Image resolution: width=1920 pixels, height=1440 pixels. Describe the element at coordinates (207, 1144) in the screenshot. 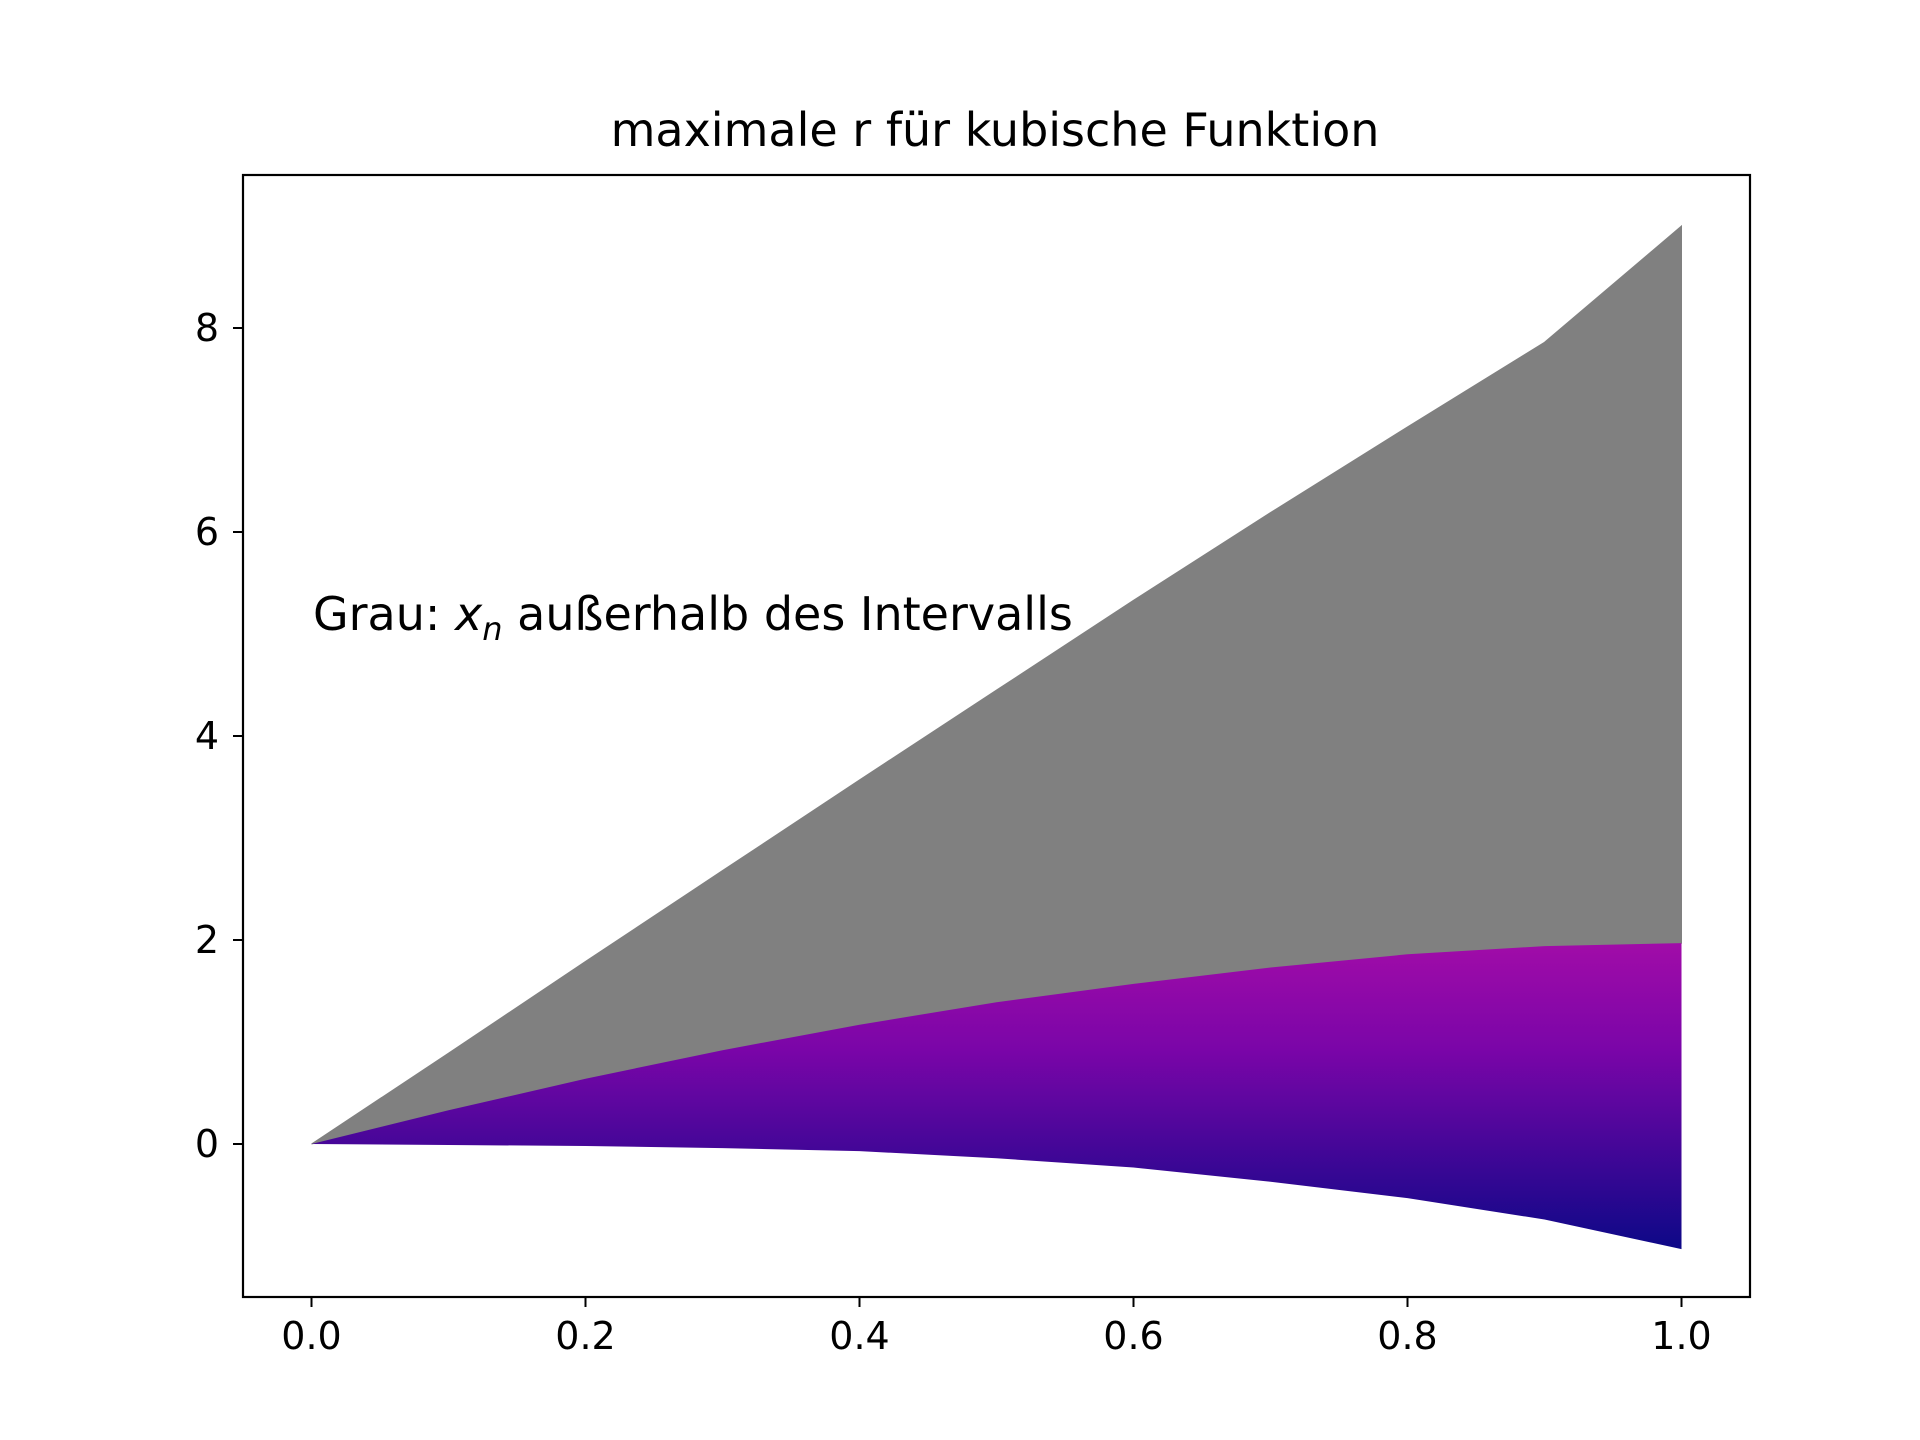

I see `y-tick-label: 0` at that location.